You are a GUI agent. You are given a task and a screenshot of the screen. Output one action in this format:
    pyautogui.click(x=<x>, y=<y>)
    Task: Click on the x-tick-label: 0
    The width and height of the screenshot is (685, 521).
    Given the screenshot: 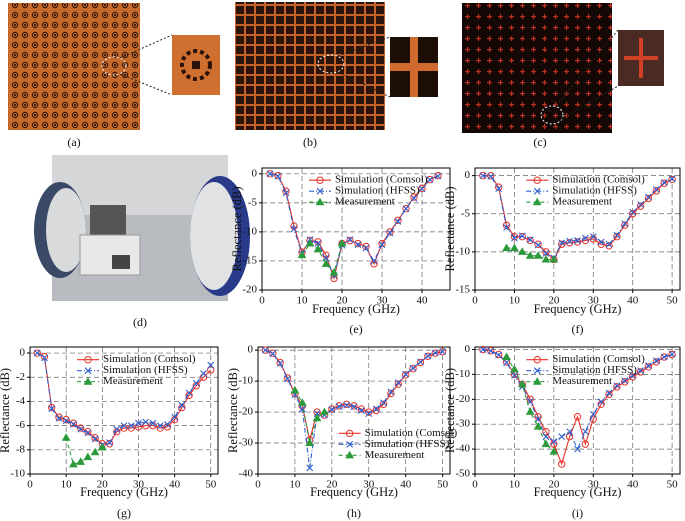 What is the action you would take?
    pyautogui.click(x=30, y=485)
    